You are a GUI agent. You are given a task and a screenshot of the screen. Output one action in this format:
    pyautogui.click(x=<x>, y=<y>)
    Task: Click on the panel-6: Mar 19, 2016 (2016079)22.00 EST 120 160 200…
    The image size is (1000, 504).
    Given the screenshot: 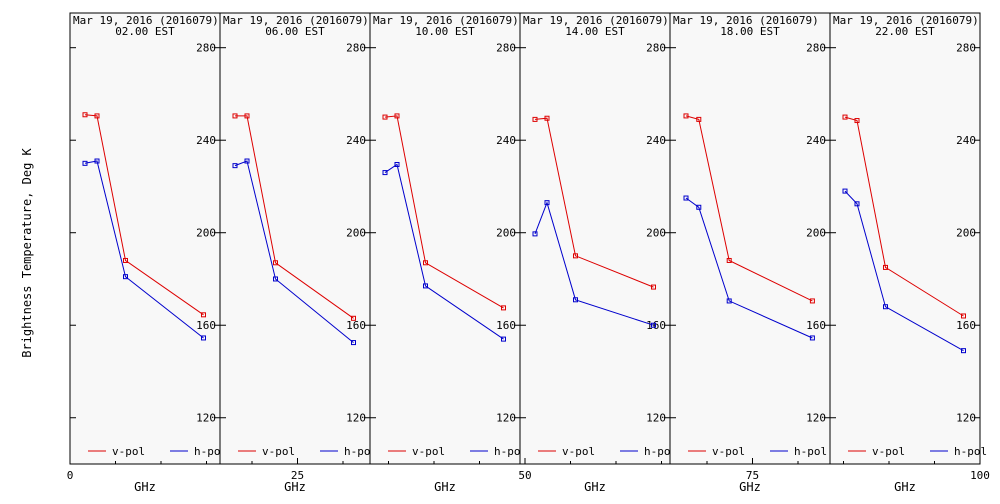 What is the action you would take?
    pyautogui.click(x=908, y=238)
    